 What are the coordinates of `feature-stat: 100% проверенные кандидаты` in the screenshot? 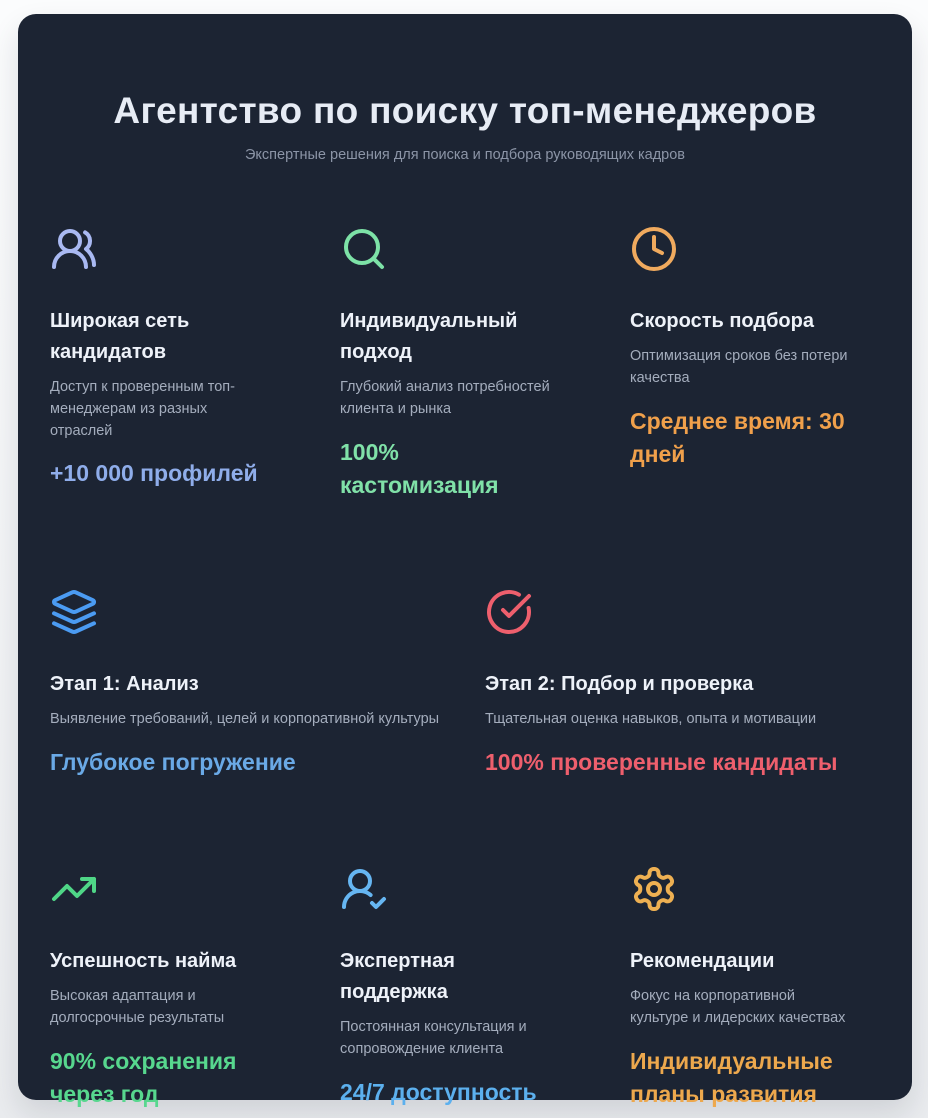 It's located at (661, 761).